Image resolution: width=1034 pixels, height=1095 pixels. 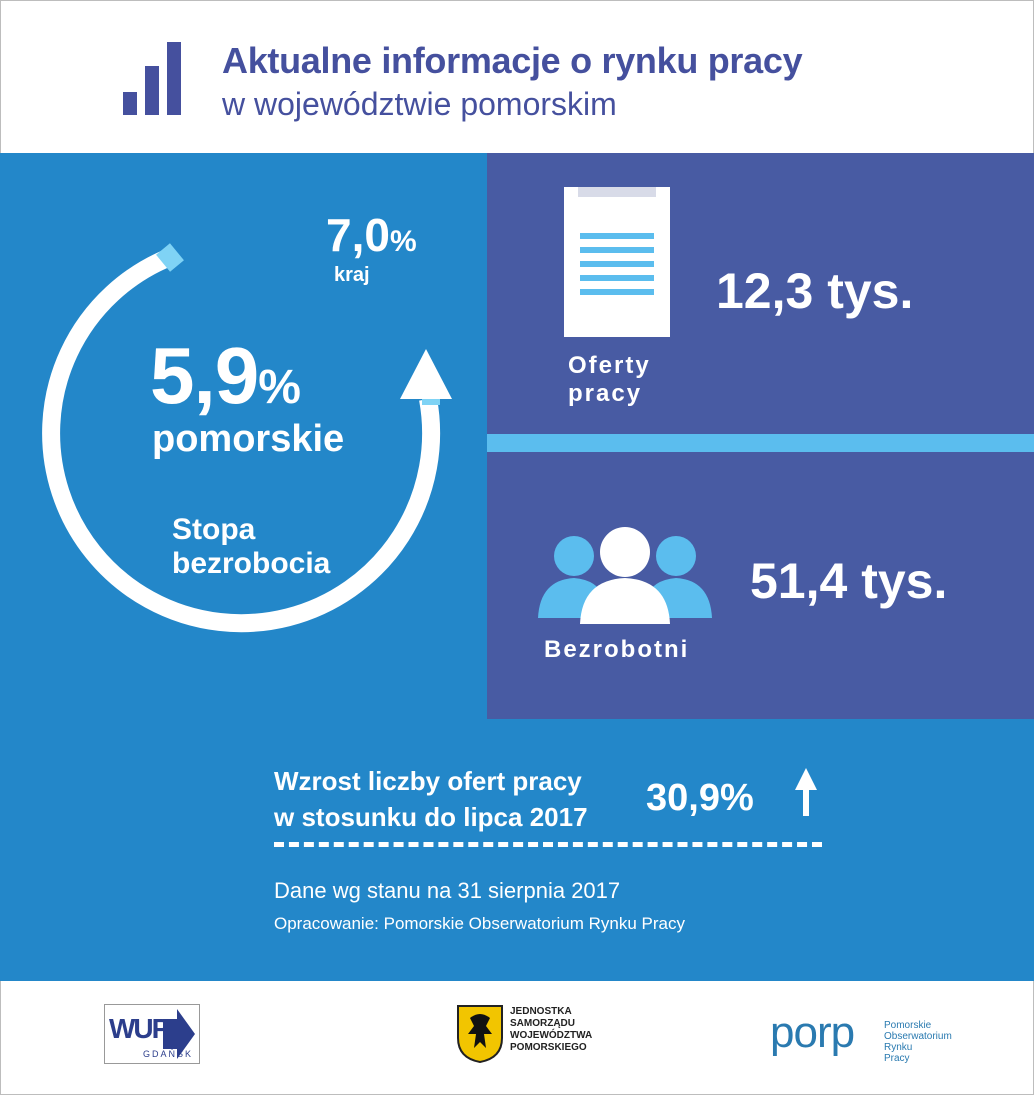 What do you see at coordinates (700, 798) in the screenshot?
I see `growth-value: 30,9%` at bounding box center [700, 798].